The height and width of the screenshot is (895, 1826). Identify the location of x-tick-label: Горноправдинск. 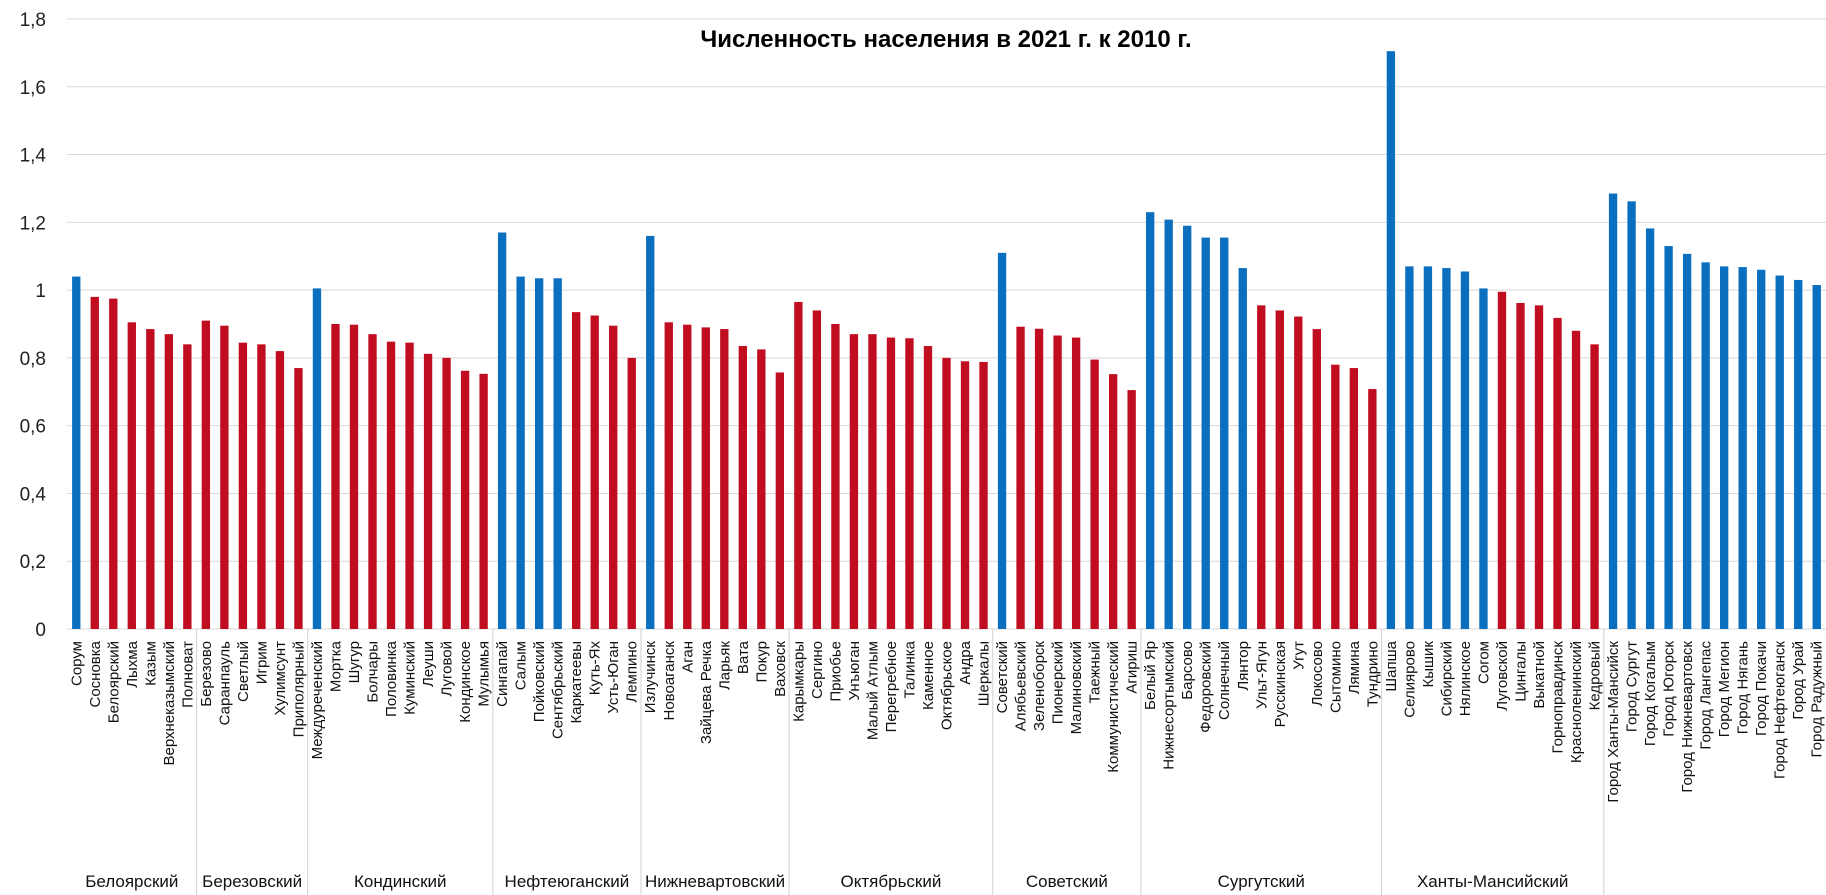
(1558, 697).